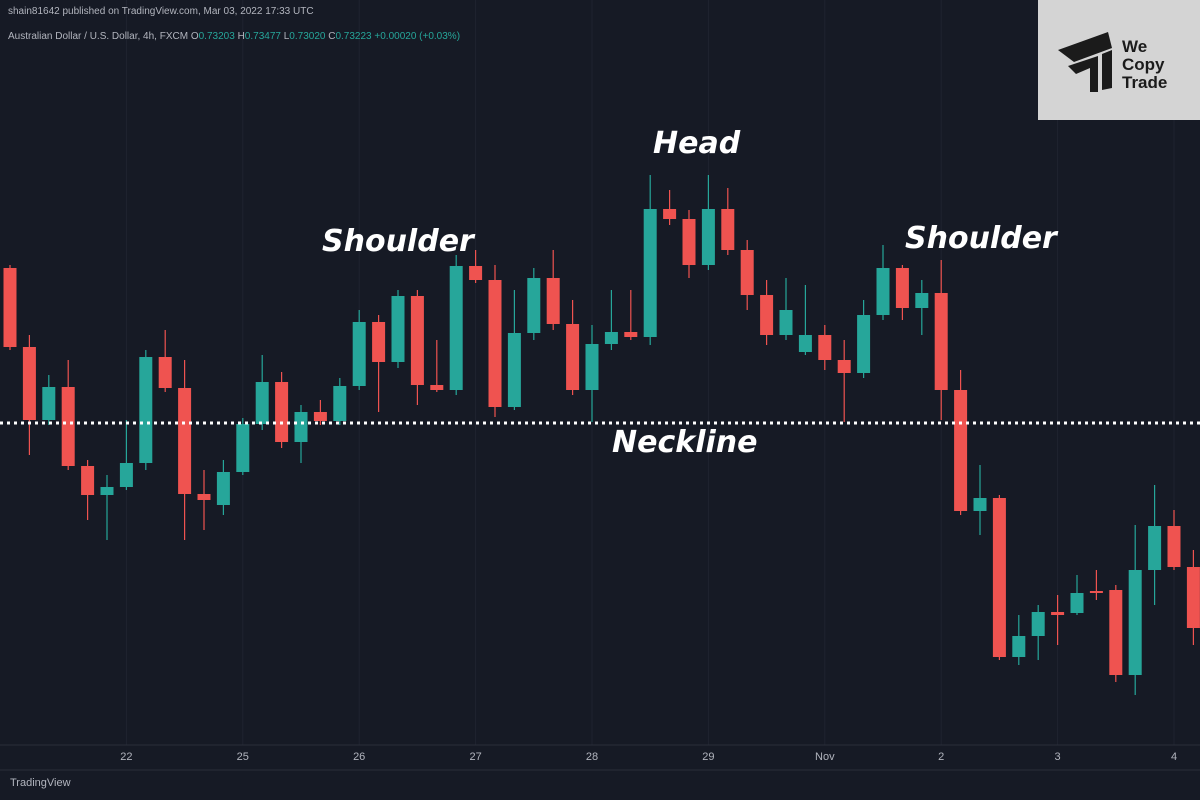 The height and width of the screenshot is (800, 1200). What do you see at coordinates (1143, 64) in the screenshot?
I see `logo-text: Copy` at bounding box center [1143, 64].